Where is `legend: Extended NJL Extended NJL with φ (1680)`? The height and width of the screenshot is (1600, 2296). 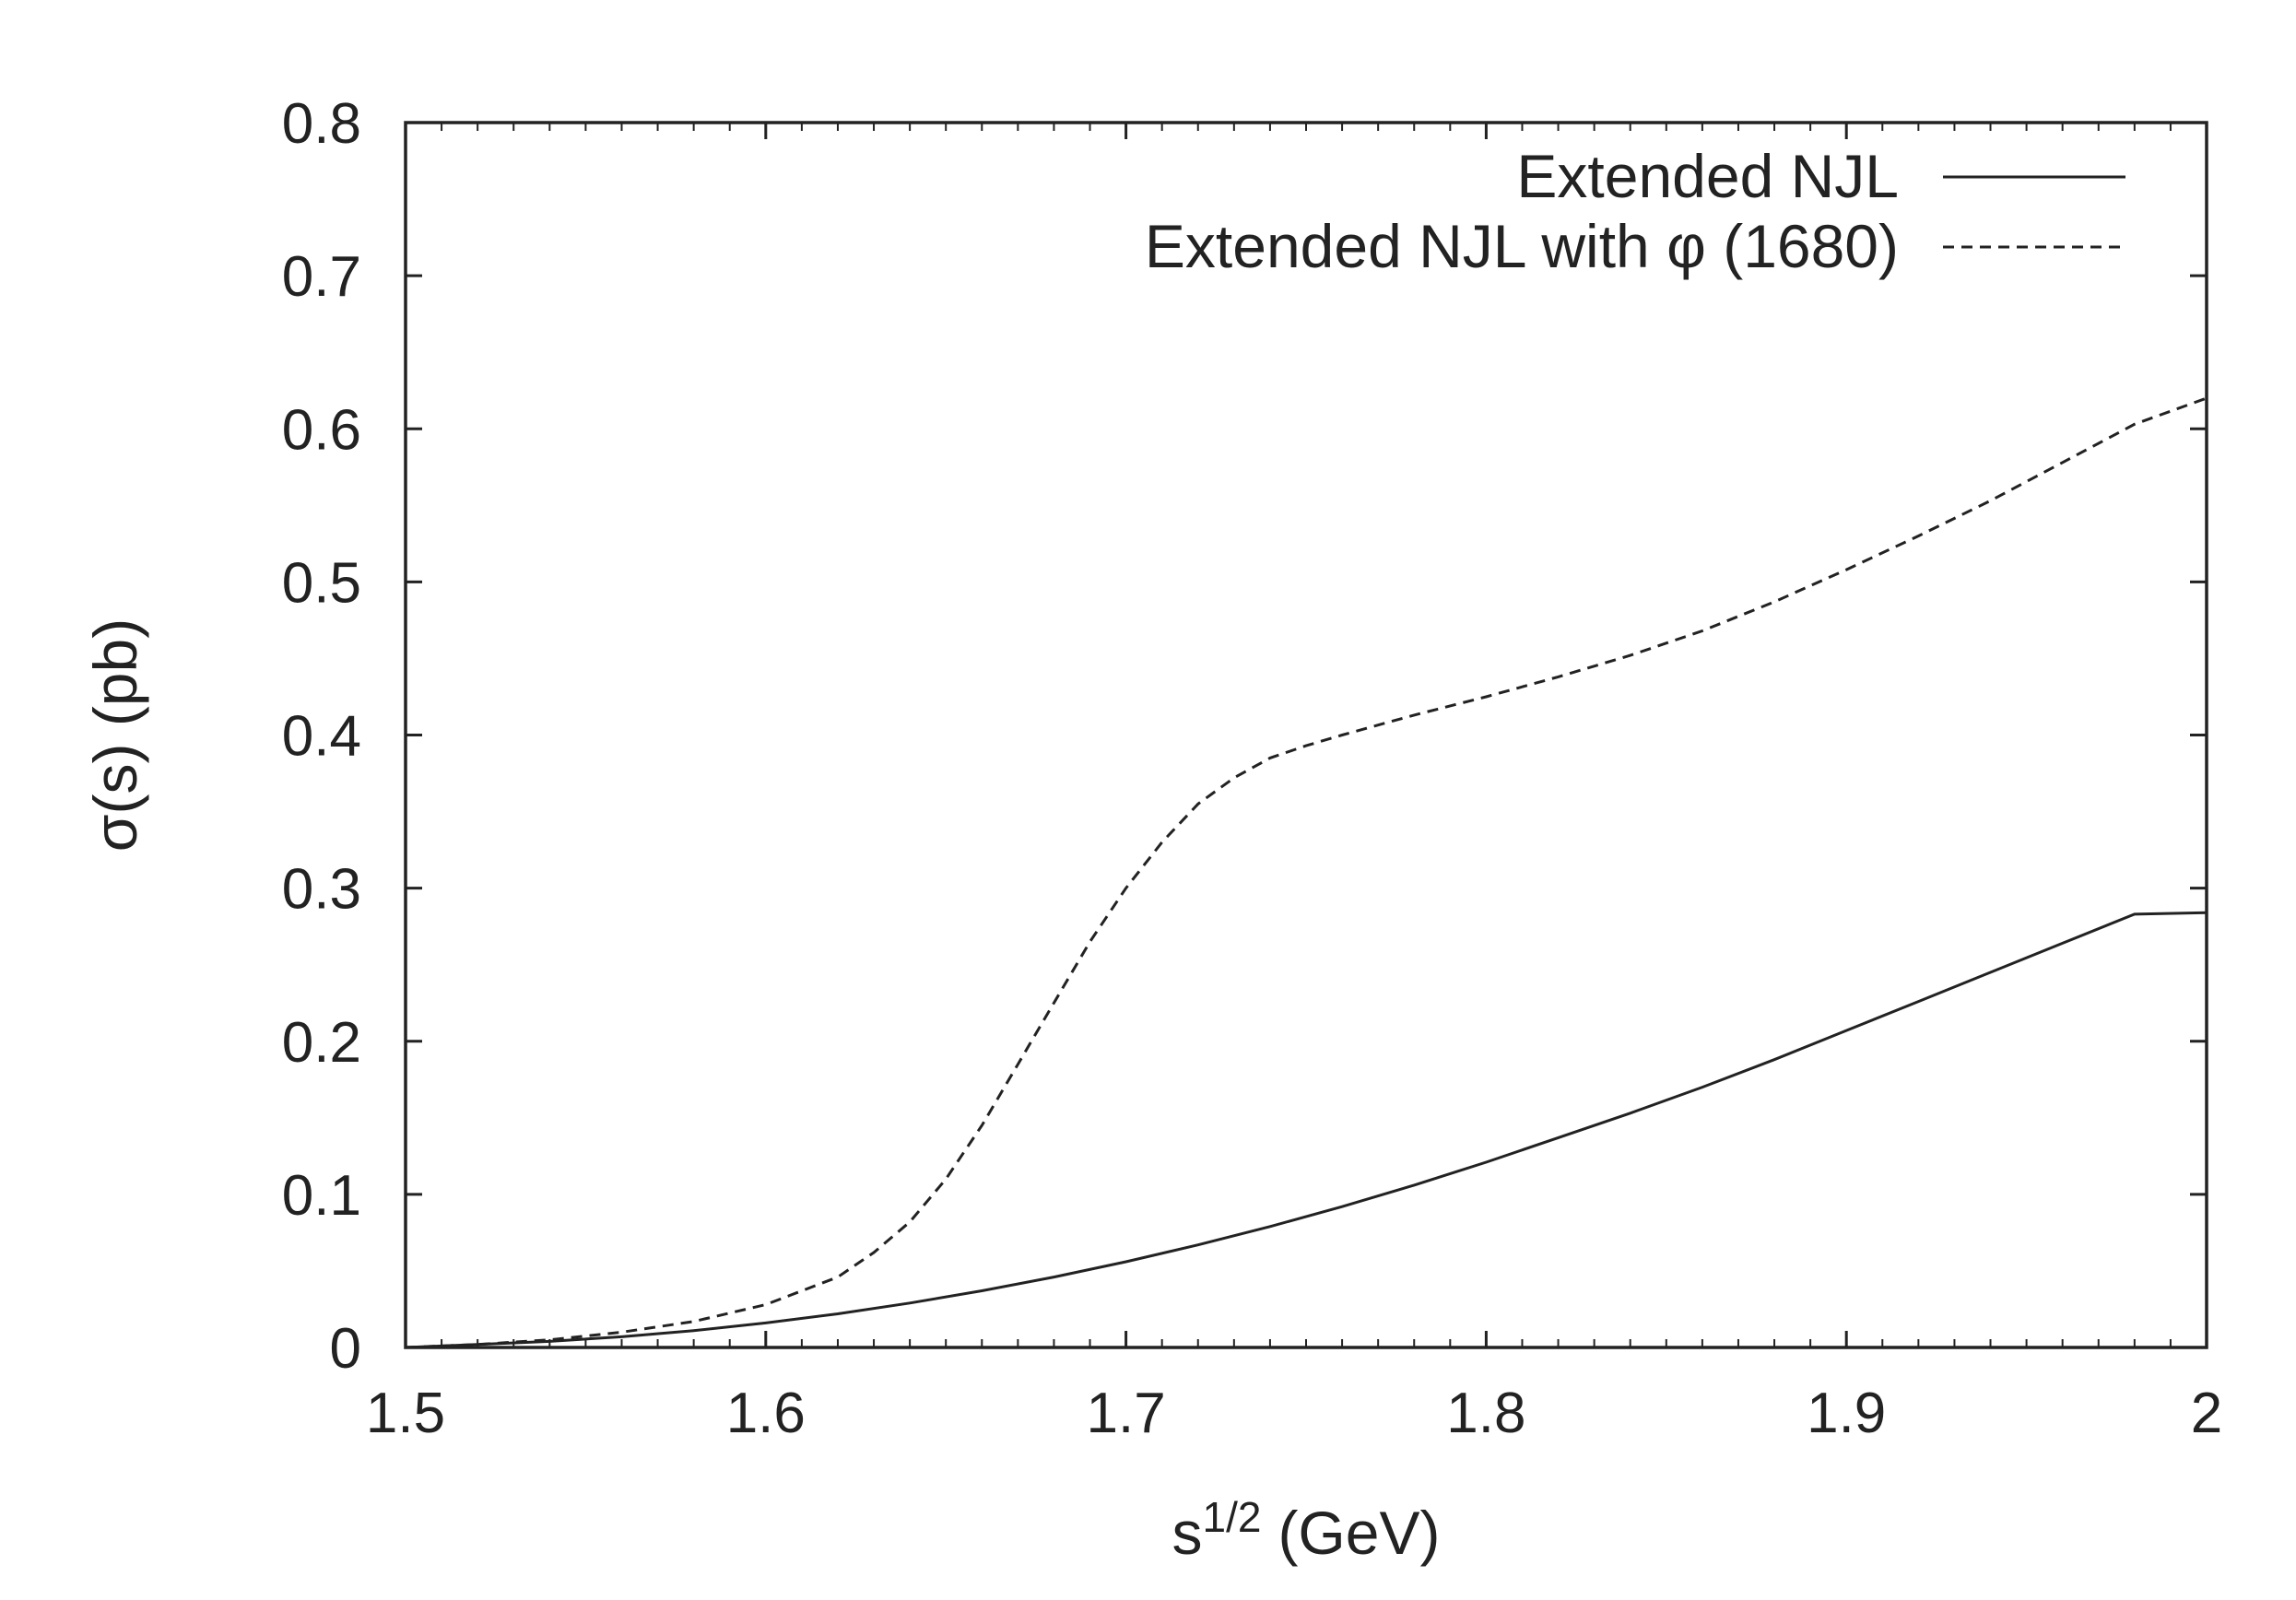
legend: Extended NJL Extended NJL with φ (1680) is located at coordinates (1635, 211).